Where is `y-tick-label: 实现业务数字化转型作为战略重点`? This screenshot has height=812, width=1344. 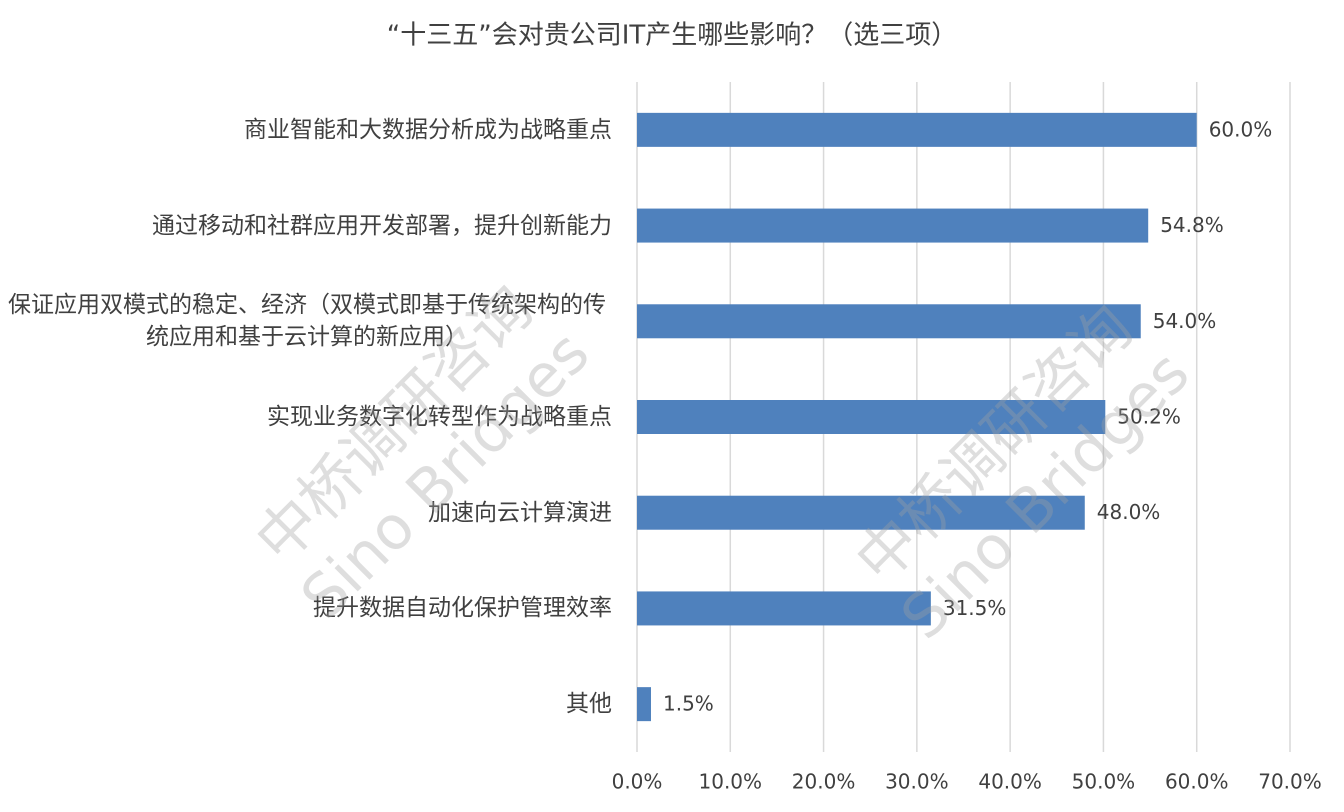
y-tick-label: 实现业务数字化转型作为战略重点 is located at coordinates (439, 417).